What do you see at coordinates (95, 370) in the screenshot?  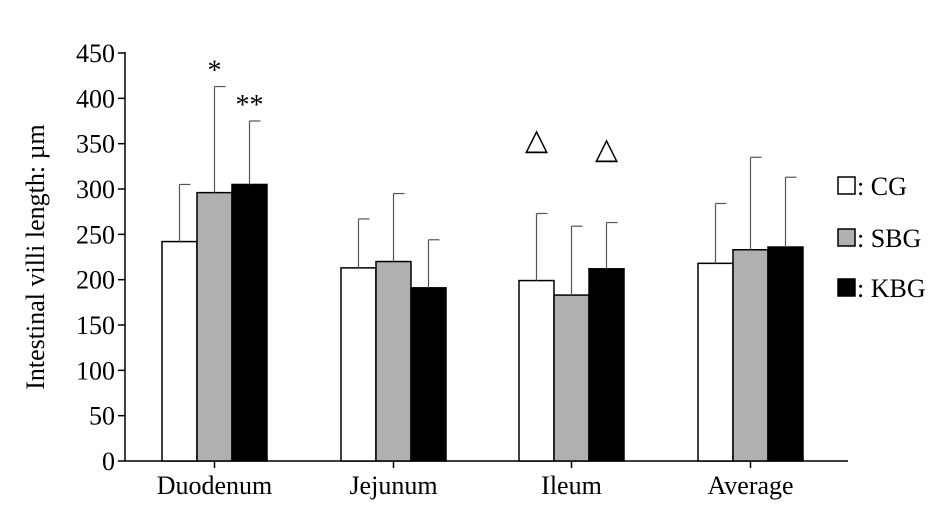 I see `y-tick-label: 100` at bounding box center [95, 370].